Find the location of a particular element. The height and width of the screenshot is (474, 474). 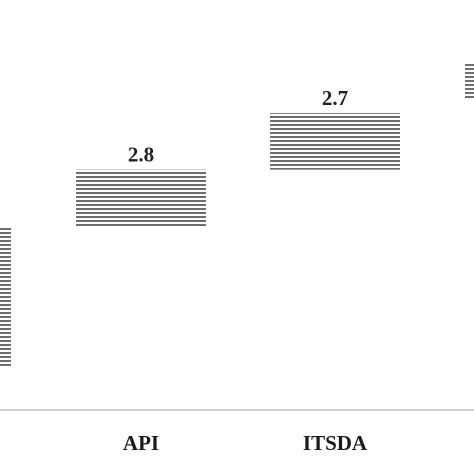

bar-api is located at coordinates (141, 198).